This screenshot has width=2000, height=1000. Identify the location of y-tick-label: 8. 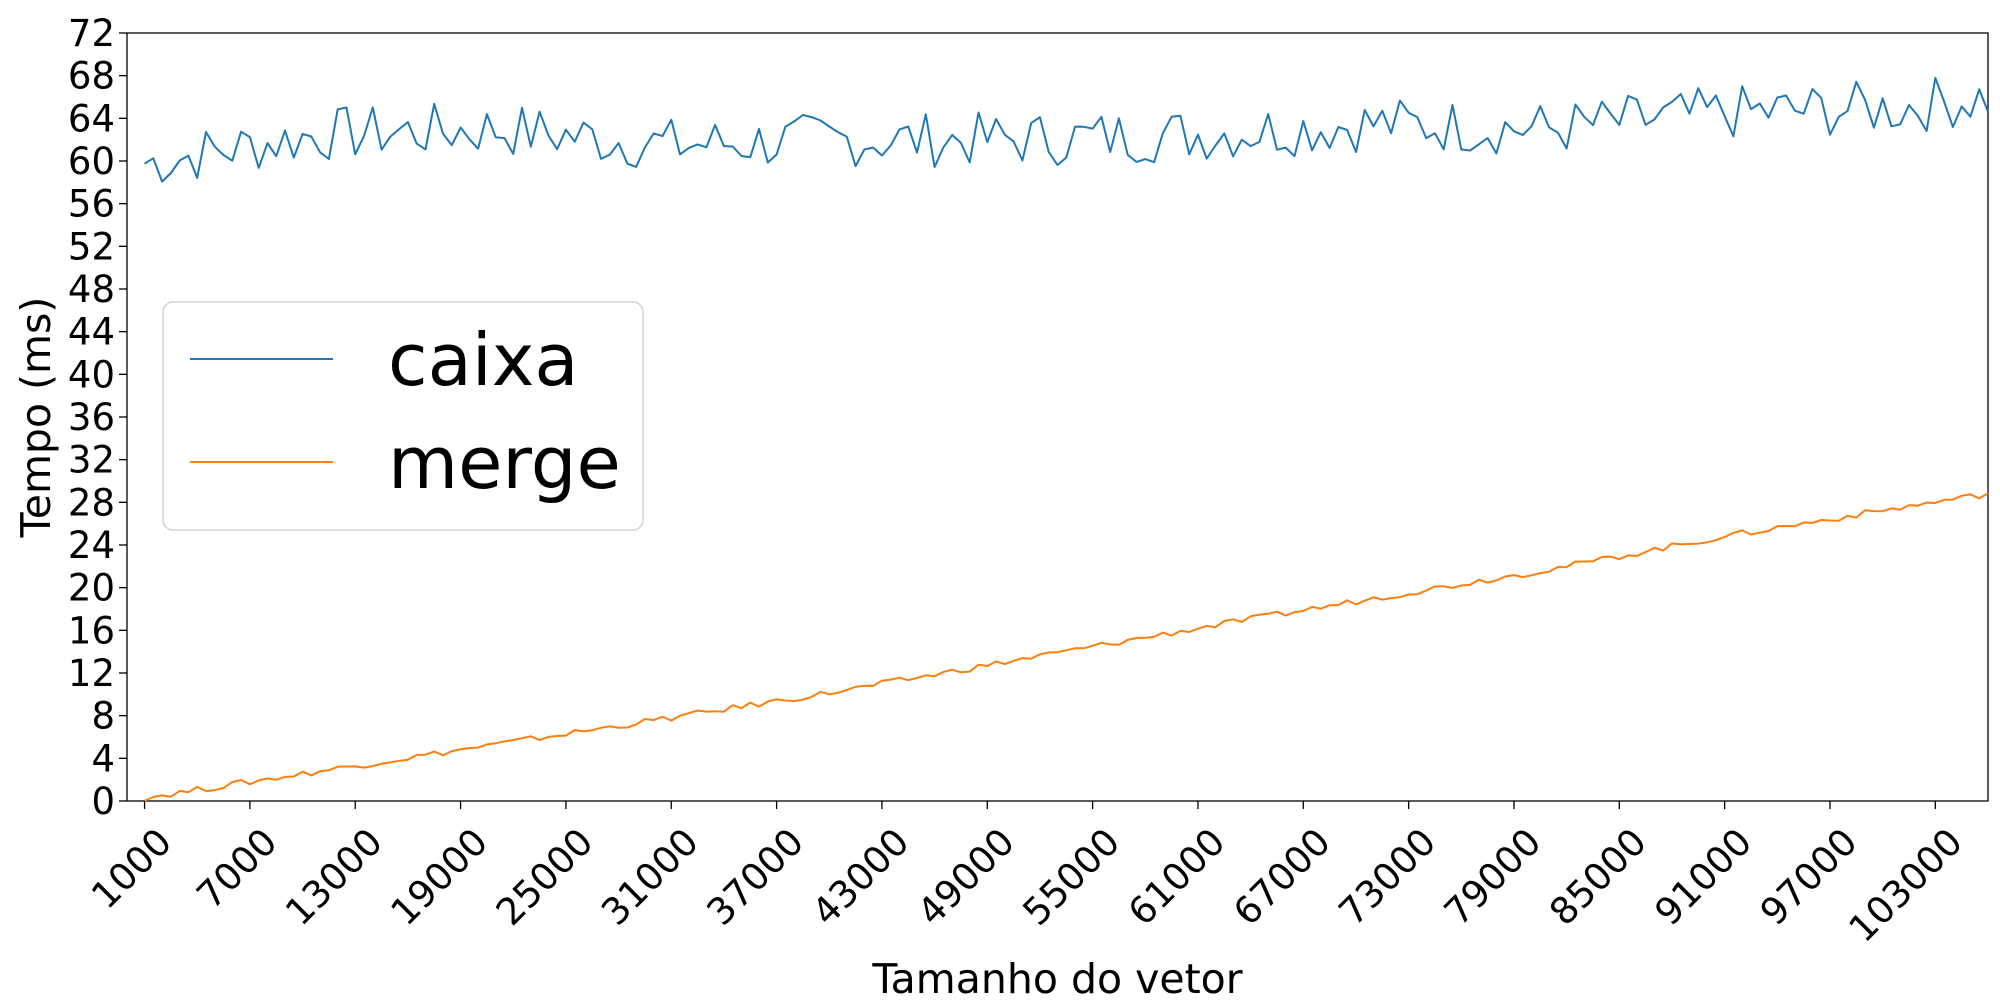
(103, 716).